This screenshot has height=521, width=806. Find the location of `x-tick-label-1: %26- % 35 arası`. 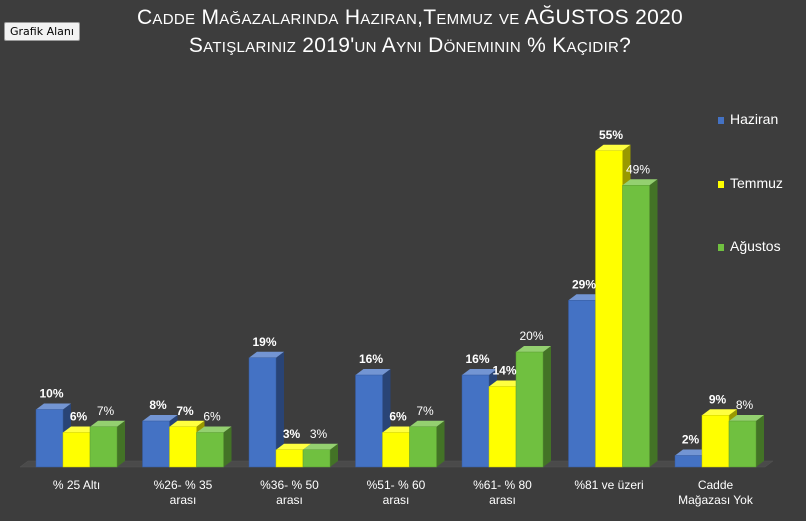

x-tick-label-1: %26- % 35 arası is located at coordinates (183, 492).